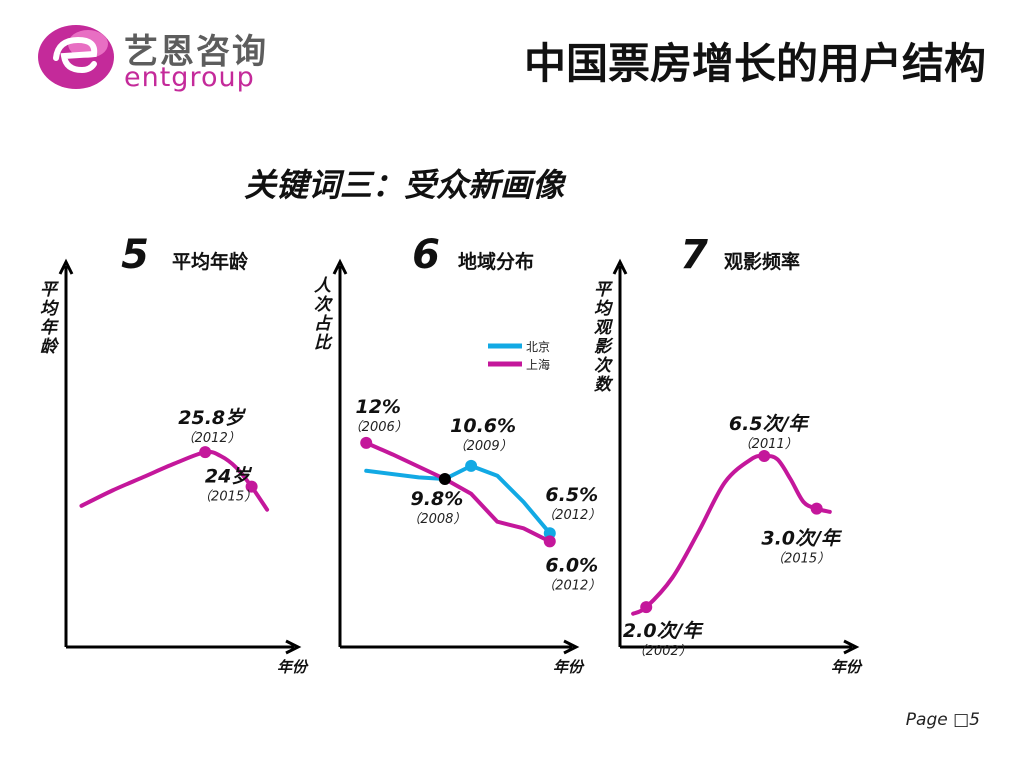  What do you see at coordinates (571, 565) in the screenshot?
I see `chart2-point-label-5: 6.0%` at bounding box center [571, 565].